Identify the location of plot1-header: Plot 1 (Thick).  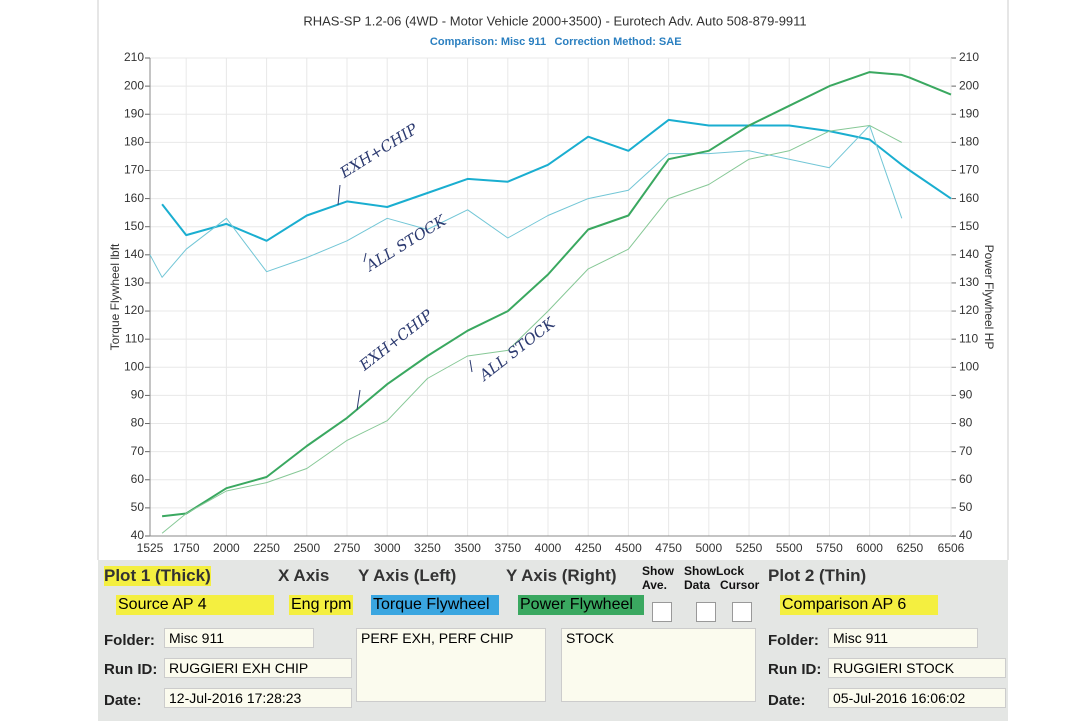
(157, 576).